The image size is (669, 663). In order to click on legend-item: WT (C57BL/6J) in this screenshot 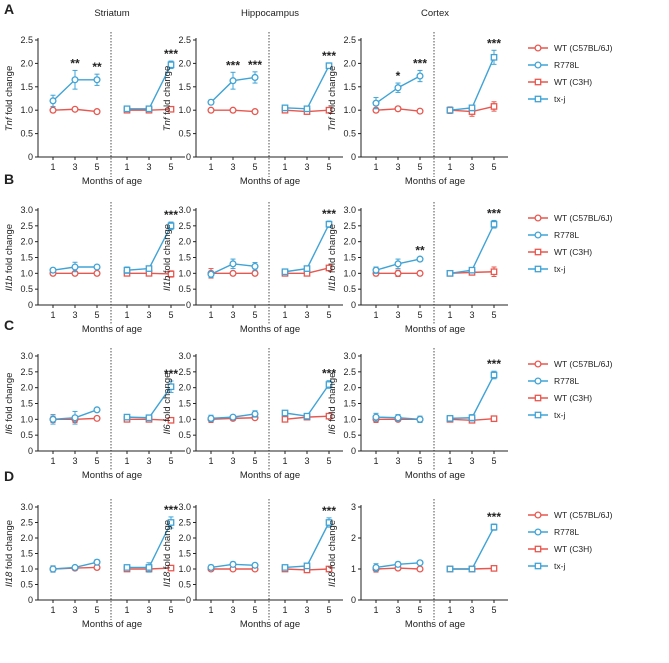, I will do `click(570, 515)`.